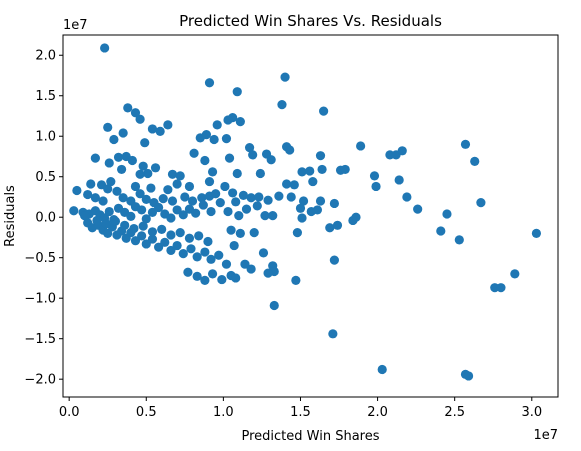 The width and height of the screenshot is (581, 451). Describe the element at coordinates (454, 412) in the screenshot. I see `x-tick-label: 2.5` at that location.